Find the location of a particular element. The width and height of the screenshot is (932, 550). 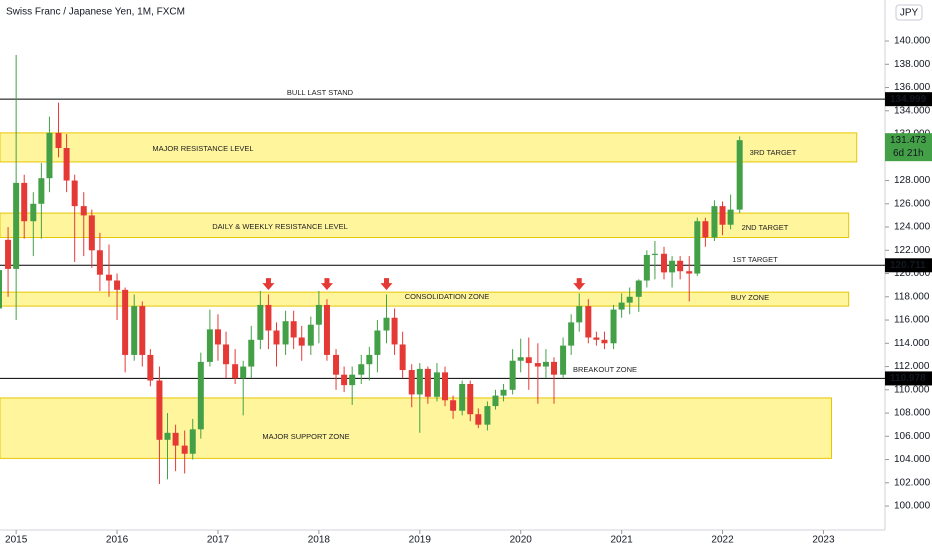

price-label: 110.978 is located at coordinates (908, 378).